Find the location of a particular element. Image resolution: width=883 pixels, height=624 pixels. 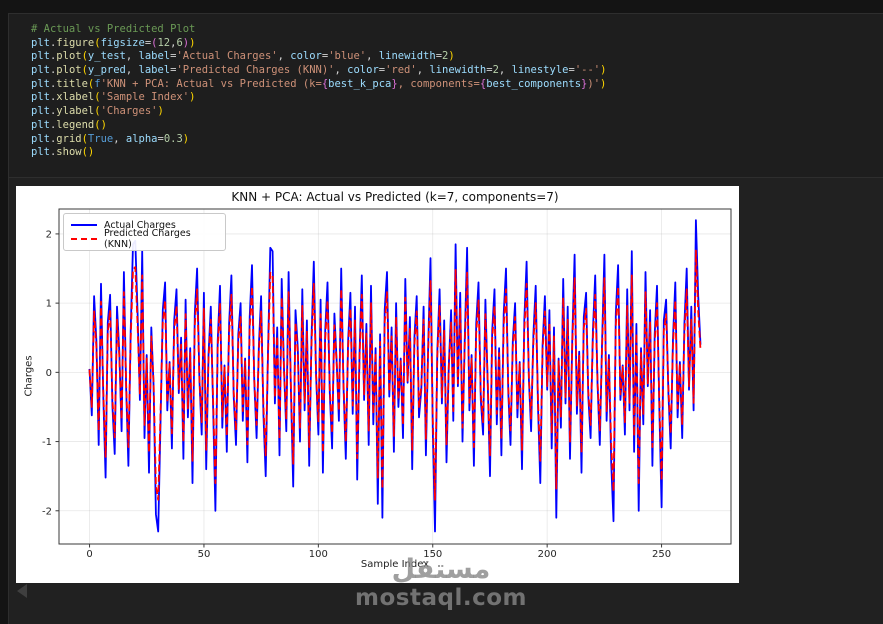

code-line: plt.xlabel('Sample Index') is located at coordinates (457, 98).